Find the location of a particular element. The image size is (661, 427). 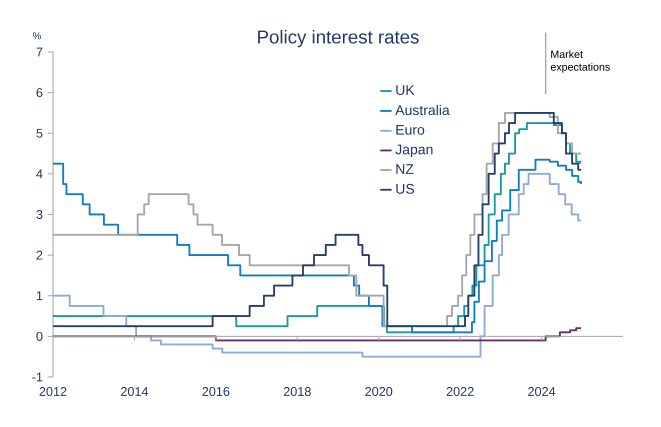

y-tick-label: 6 is located at coordinates (39, 93).